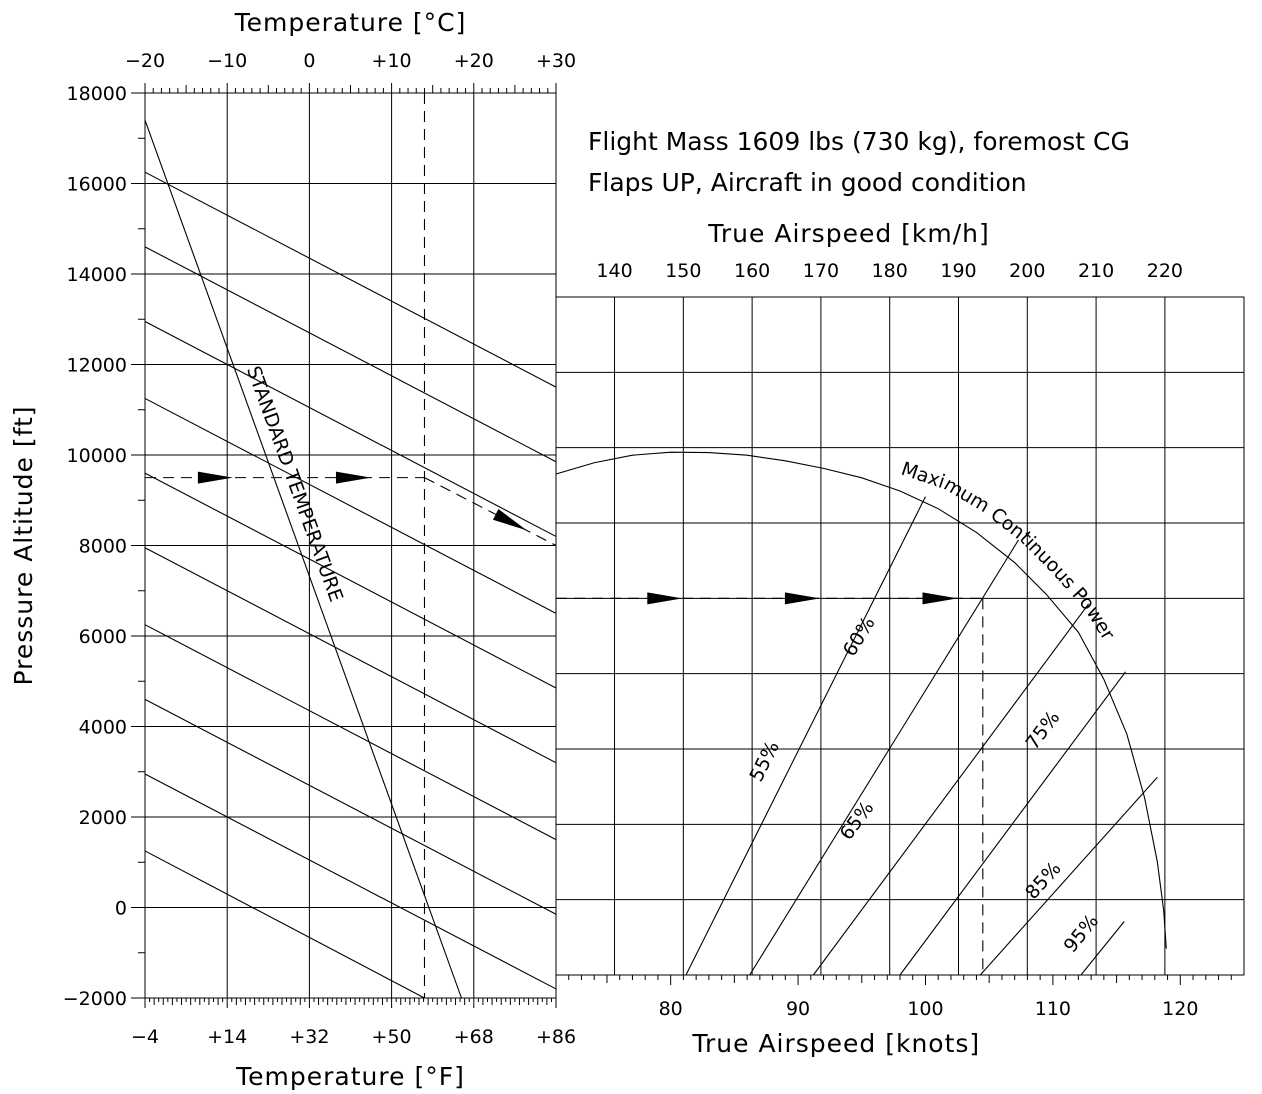 This screenshot has height=1094, width=1262. What do you see at coordinates (103, 637) in the screenshot?
I see `altitude-tick-label: 6000` at bounding box center [103, 637].